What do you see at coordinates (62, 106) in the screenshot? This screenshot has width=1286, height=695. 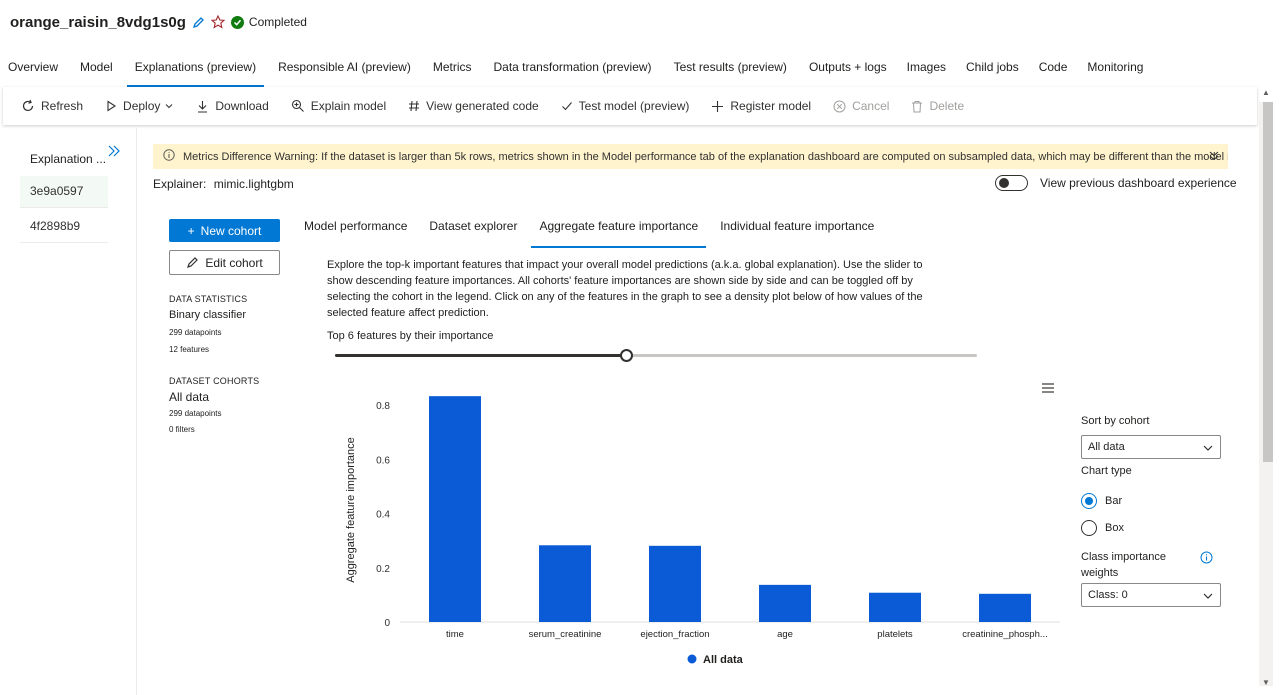 I see `refresh-label: Refresh` at bounding box center [62, 106].